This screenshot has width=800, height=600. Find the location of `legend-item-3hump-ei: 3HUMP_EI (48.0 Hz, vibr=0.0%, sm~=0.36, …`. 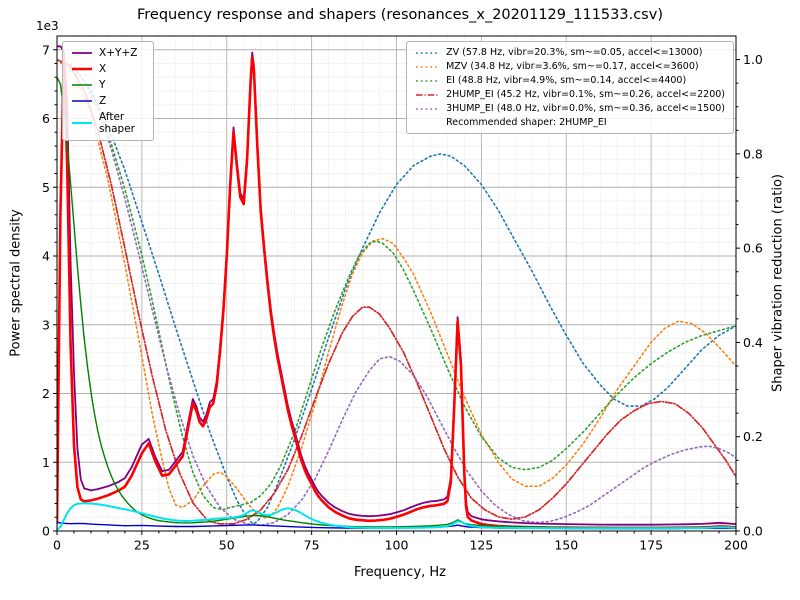

legend-item-3hump-ei: 3HUMP_EI (48.0 Hz, vibr=0.0%, sm~=0.36, … is located at coordinates (570, 108).